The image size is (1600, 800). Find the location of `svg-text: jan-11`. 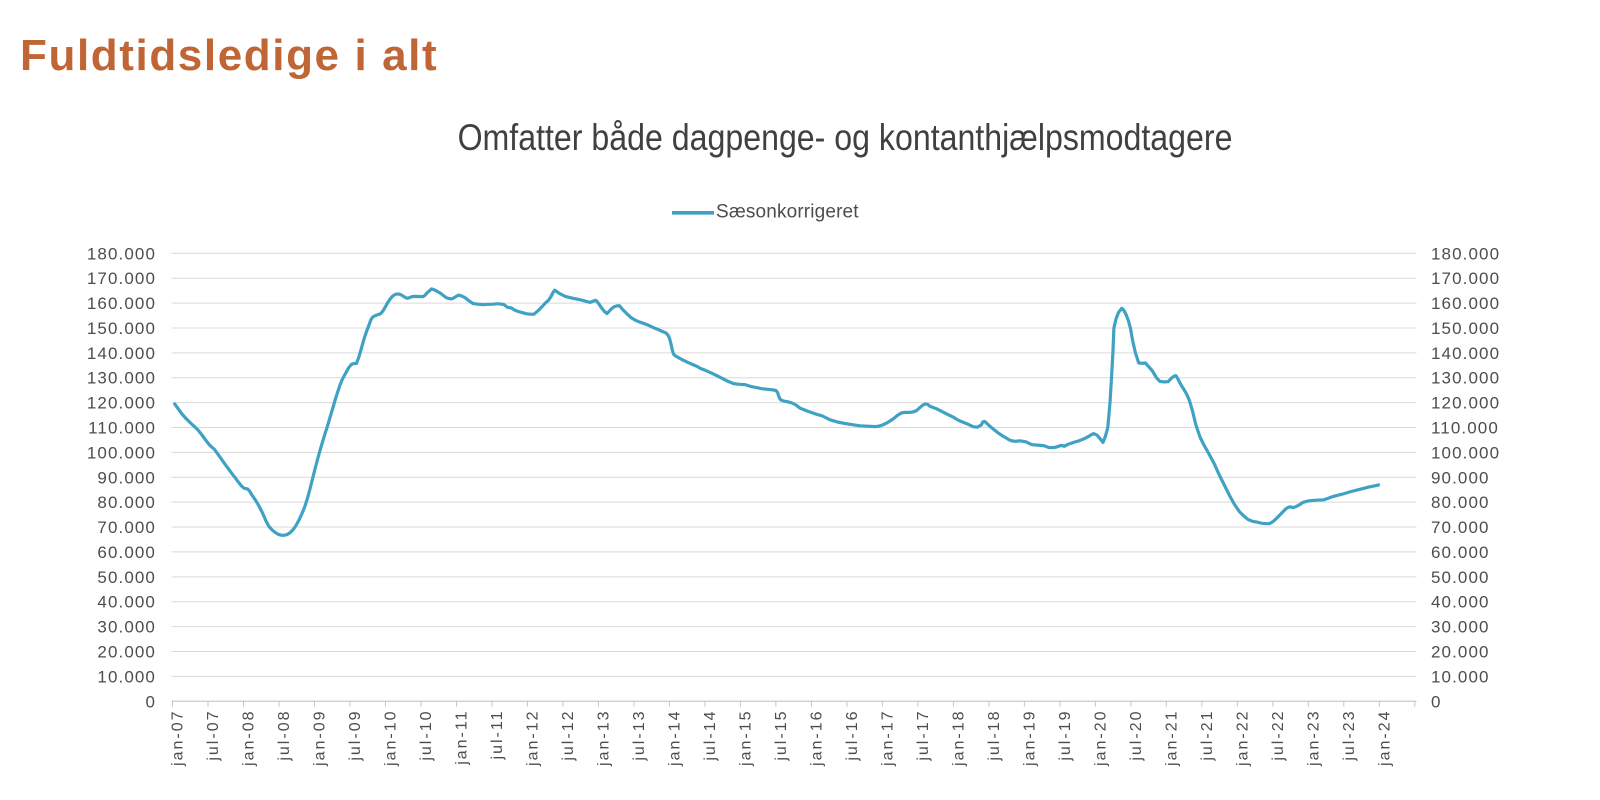

svg-text: jan-11 is located at coordinates (461, 738).